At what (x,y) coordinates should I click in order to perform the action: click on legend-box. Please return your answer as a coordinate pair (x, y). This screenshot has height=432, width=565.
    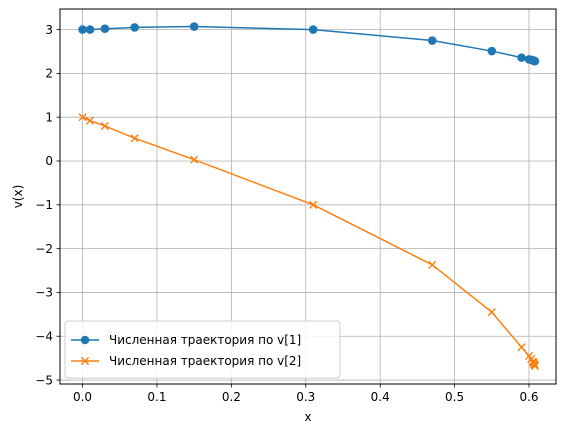
    Looking at the image, I should click on (202, 349).